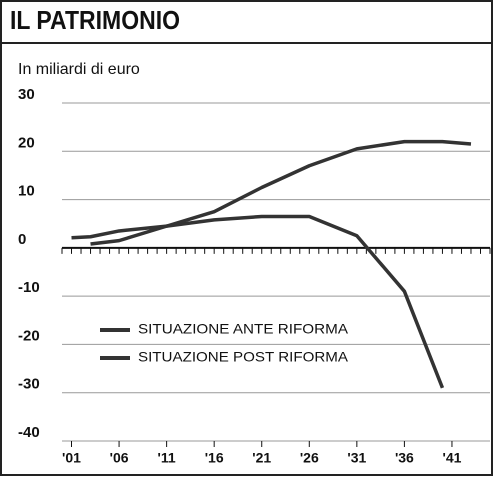  What do you see at coordinates (29, 432) in the screenshot?
I see `y-tick-label: -40` at bounding box center [29, 432].